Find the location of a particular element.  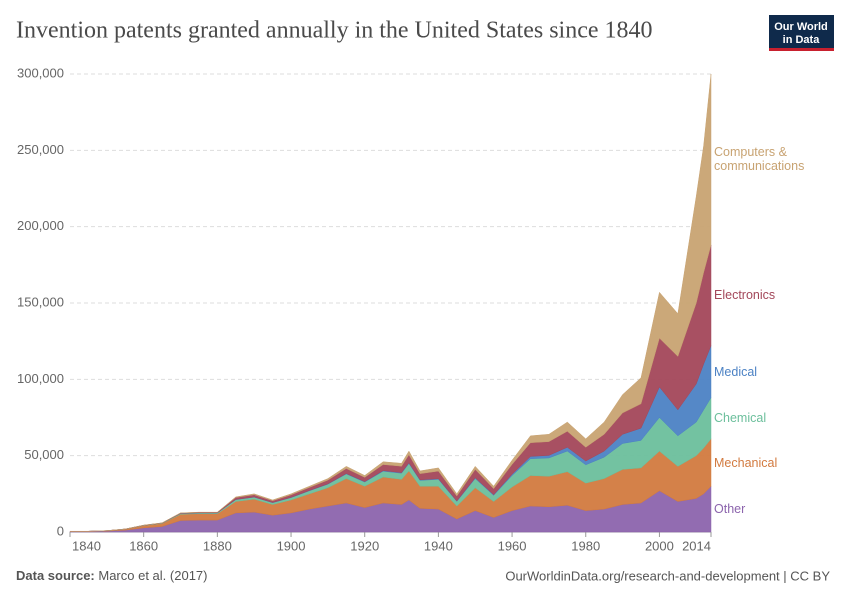

y-tick-label: 250,000 is located at coordinates (40, 149).